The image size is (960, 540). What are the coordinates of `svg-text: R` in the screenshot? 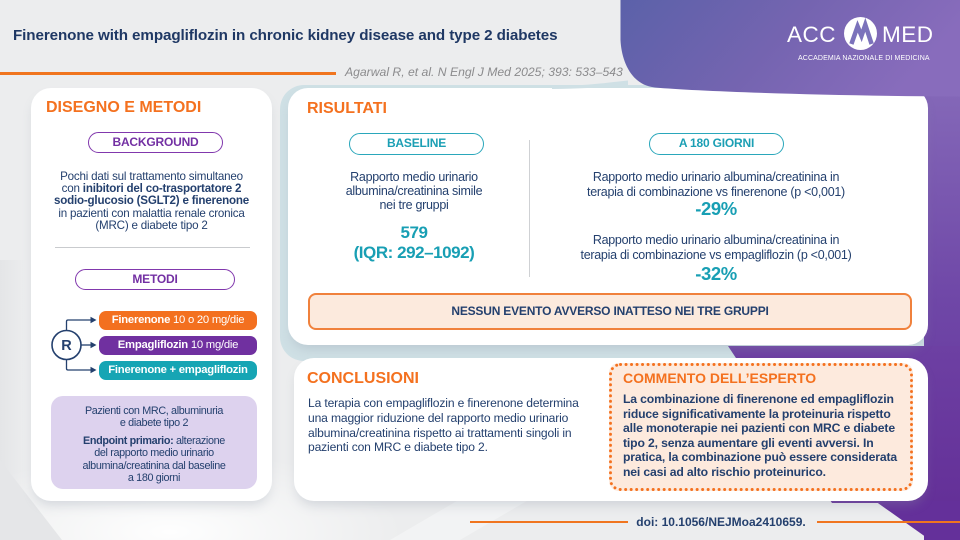 It's located at (66, 346).